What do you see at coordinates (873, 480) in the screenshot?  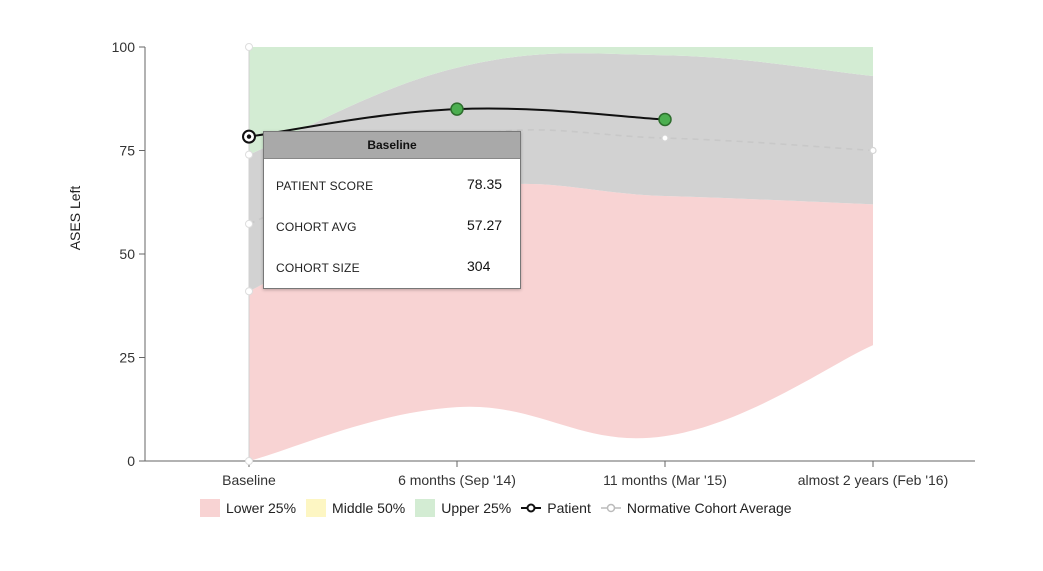 I see `x-tick-label: almost 2 years (Feb '16)` at bounding box center [873, 480].